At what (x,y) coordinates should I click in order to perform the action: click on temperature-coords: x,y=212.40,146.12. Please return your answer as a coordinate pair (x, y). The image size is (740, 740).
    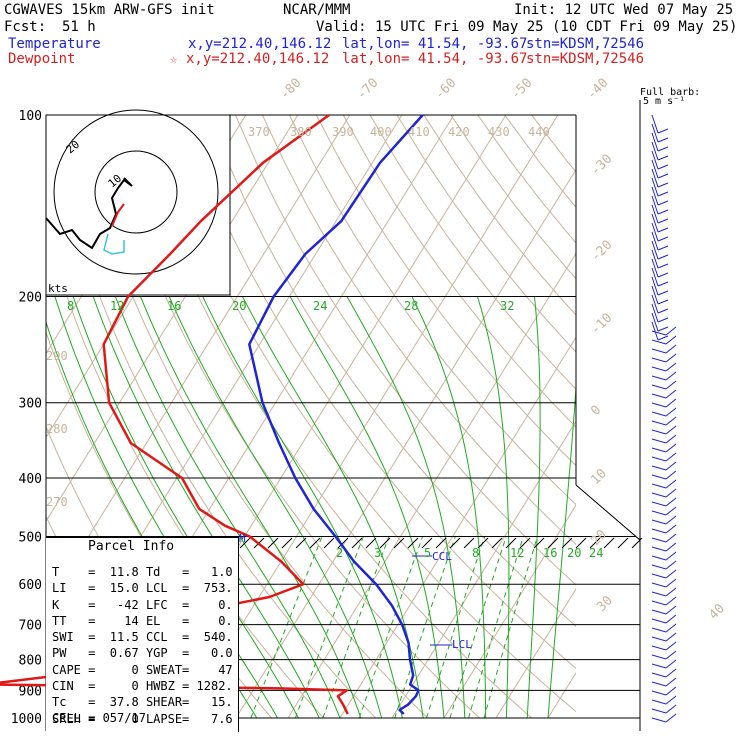
    Looking at the image, I should click on (260, 44).